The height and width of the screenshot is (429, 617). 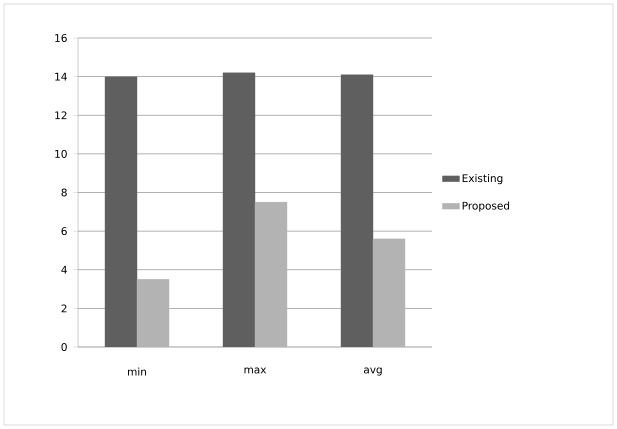 I want to click on x-tick-label: max, so click(x=255, y=371).